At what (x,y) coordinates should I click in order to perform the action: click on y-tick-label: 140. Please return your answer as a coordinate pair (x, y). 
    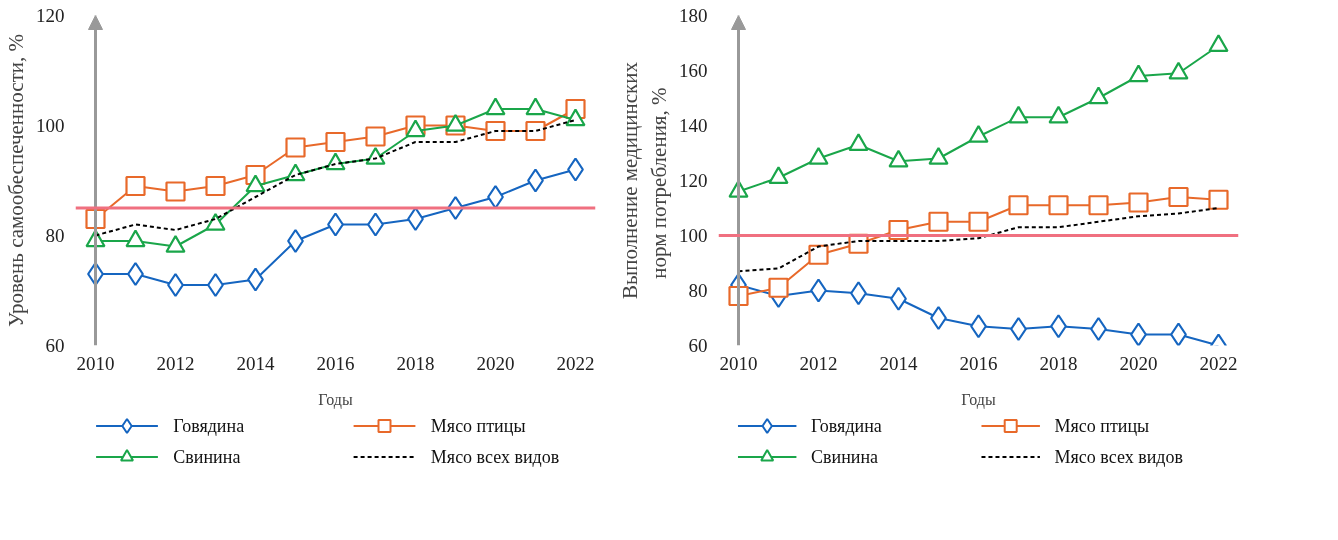
    Looking at the image, I should click on (693, 125).